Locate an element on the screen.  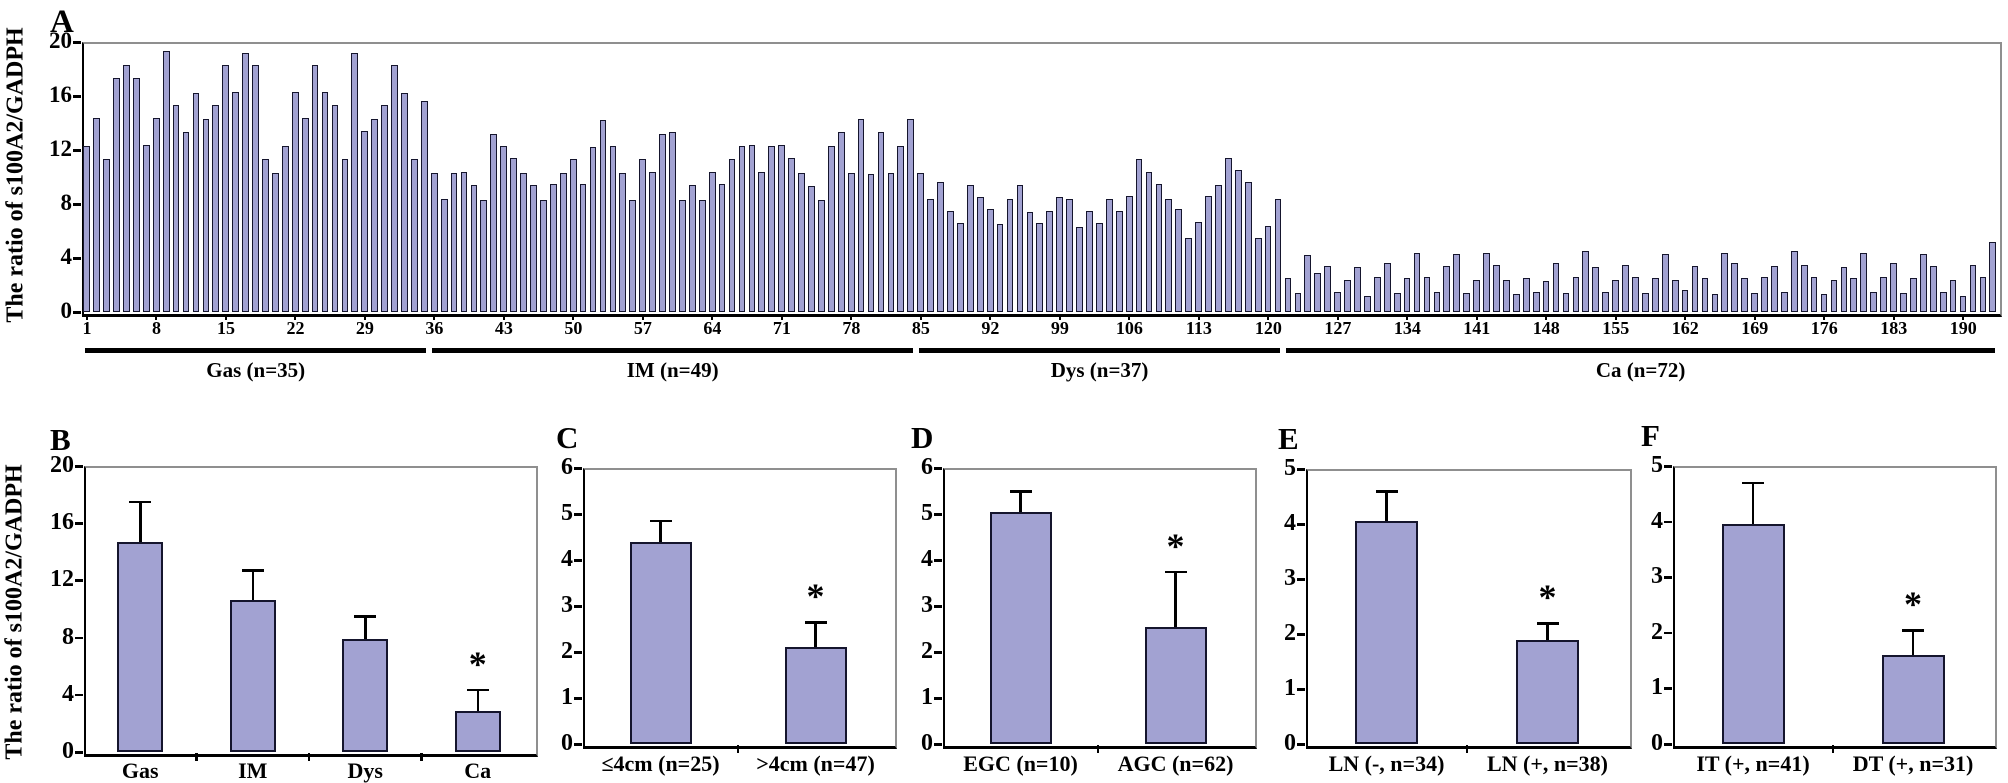
y-axis-label-row1: The ratio of s100A2/GADPH is located at coordinates (15, 175).